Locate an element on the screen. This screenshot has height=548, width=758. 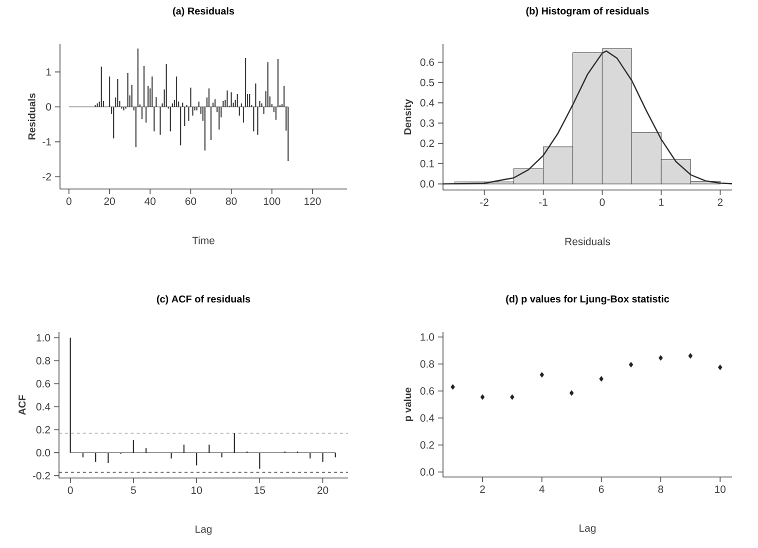
chart-title: (c) ACF of residuals is located at coordinates (203, 299).